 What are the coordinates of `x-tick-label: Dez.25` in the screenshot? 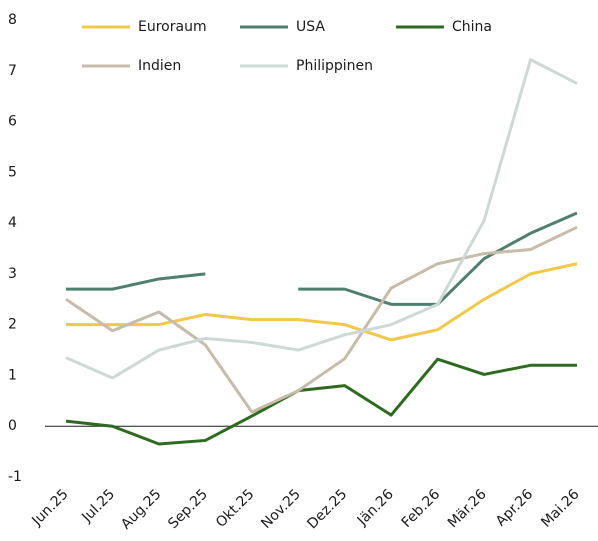 It's located at (327, 509).